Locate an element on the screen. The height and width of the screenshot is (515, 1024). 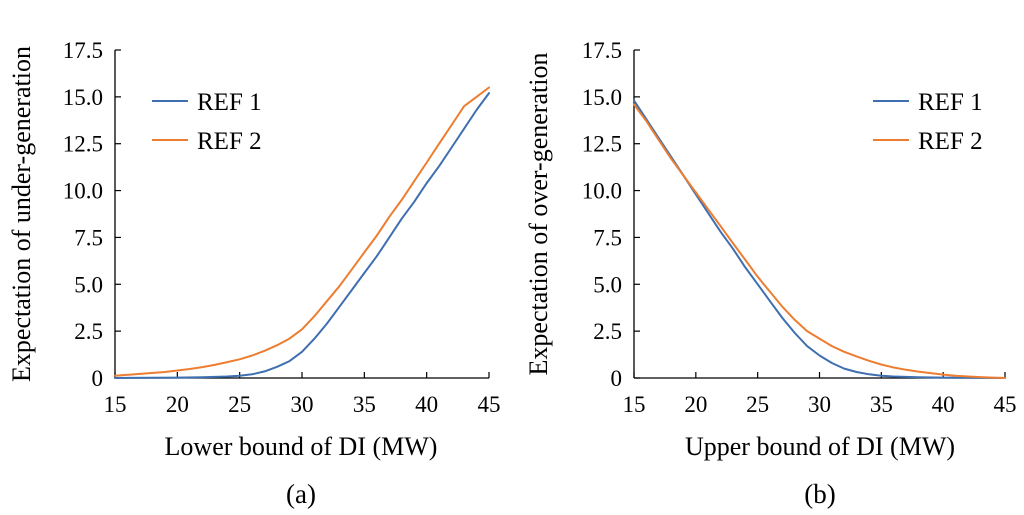
x-axis-title: Upper bound of DI (MW) is located at coordinates (820, 446).